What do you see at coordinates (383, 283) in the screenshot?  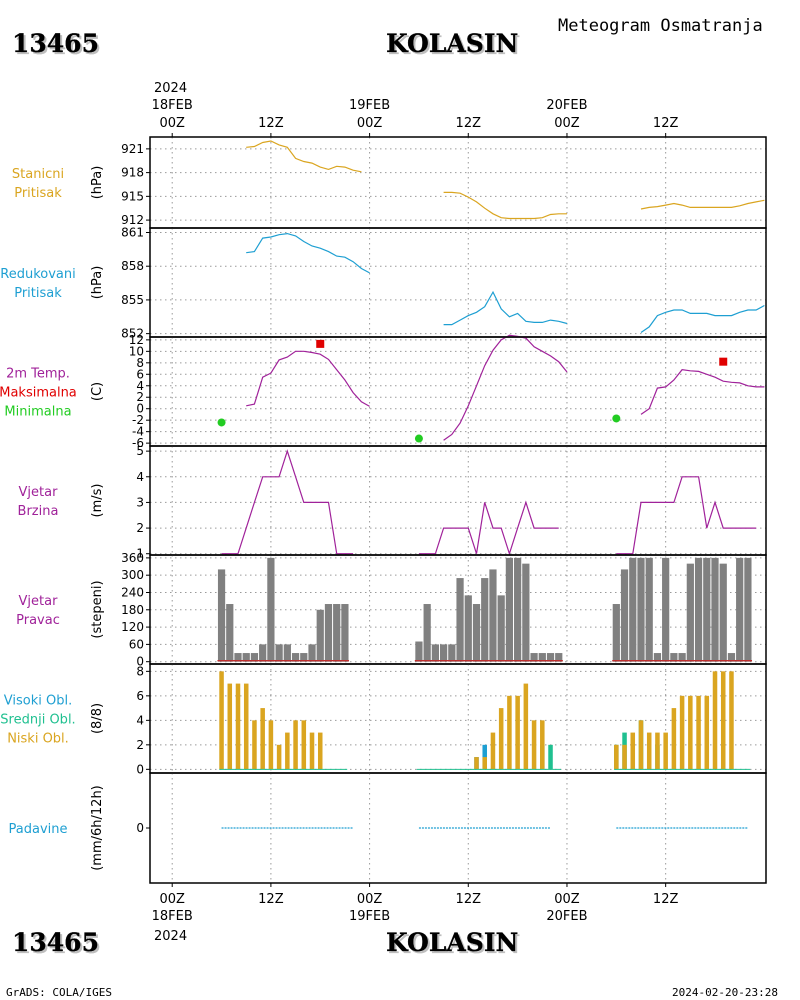 I see `panel-2: 852 855 858 861 Redukovani Pritisak (hPa)` at bounding box center [383, 283].